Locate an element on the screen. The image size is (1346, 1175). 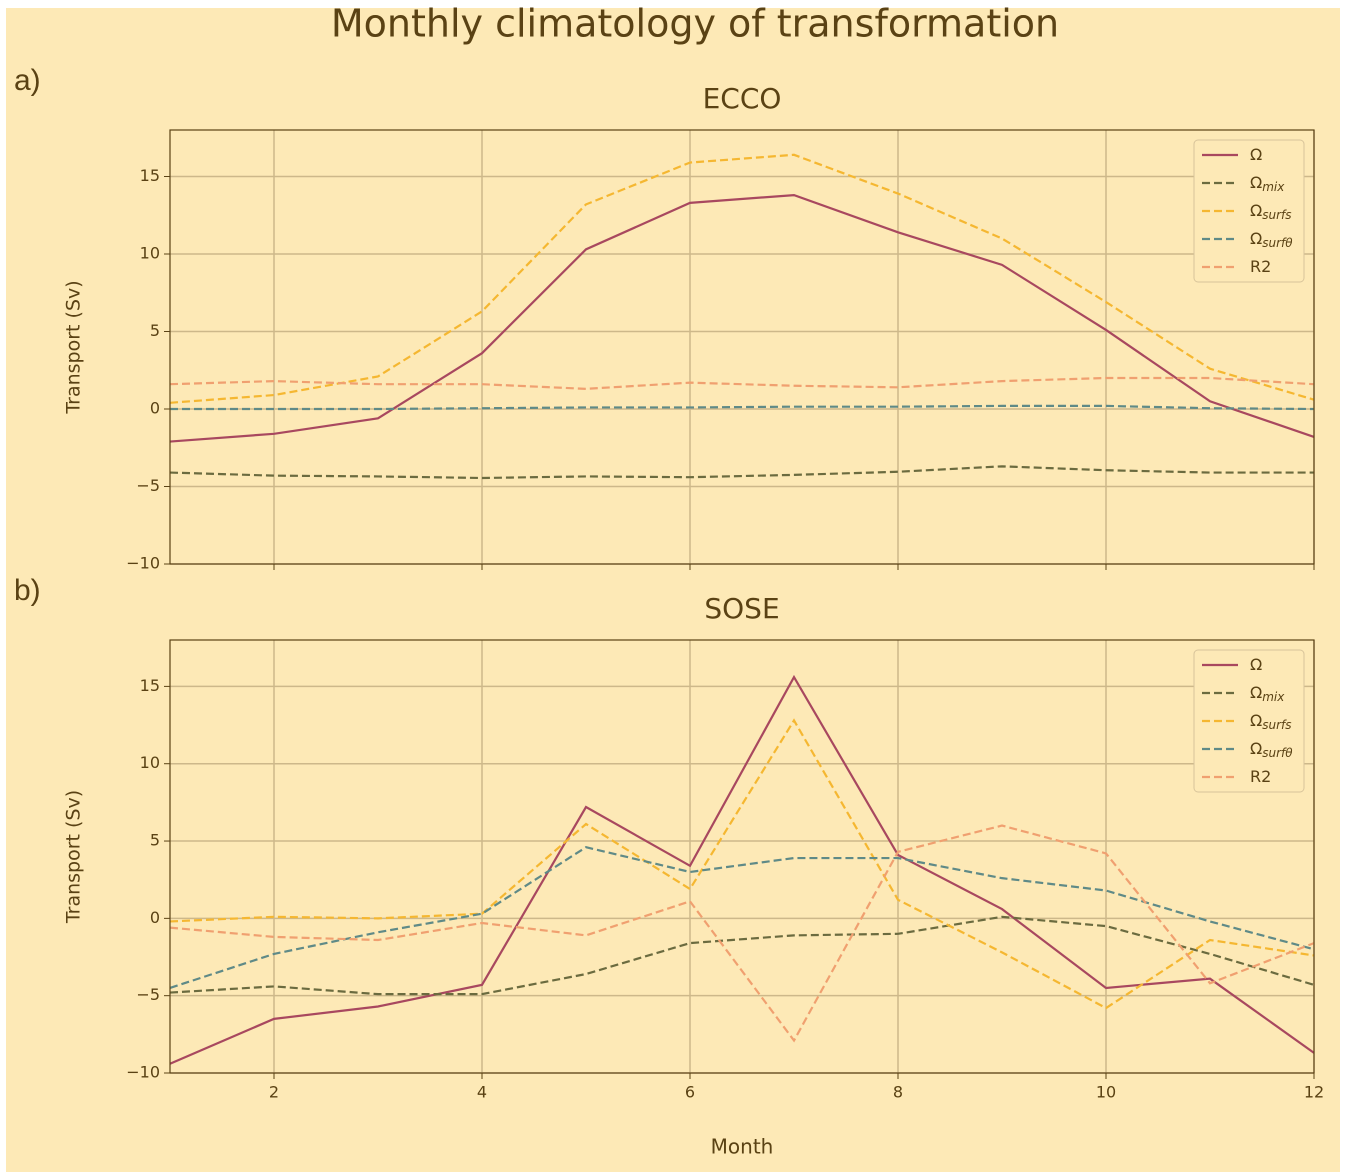
x-tick-label: 10 is located at coordinates (1106, 1092).